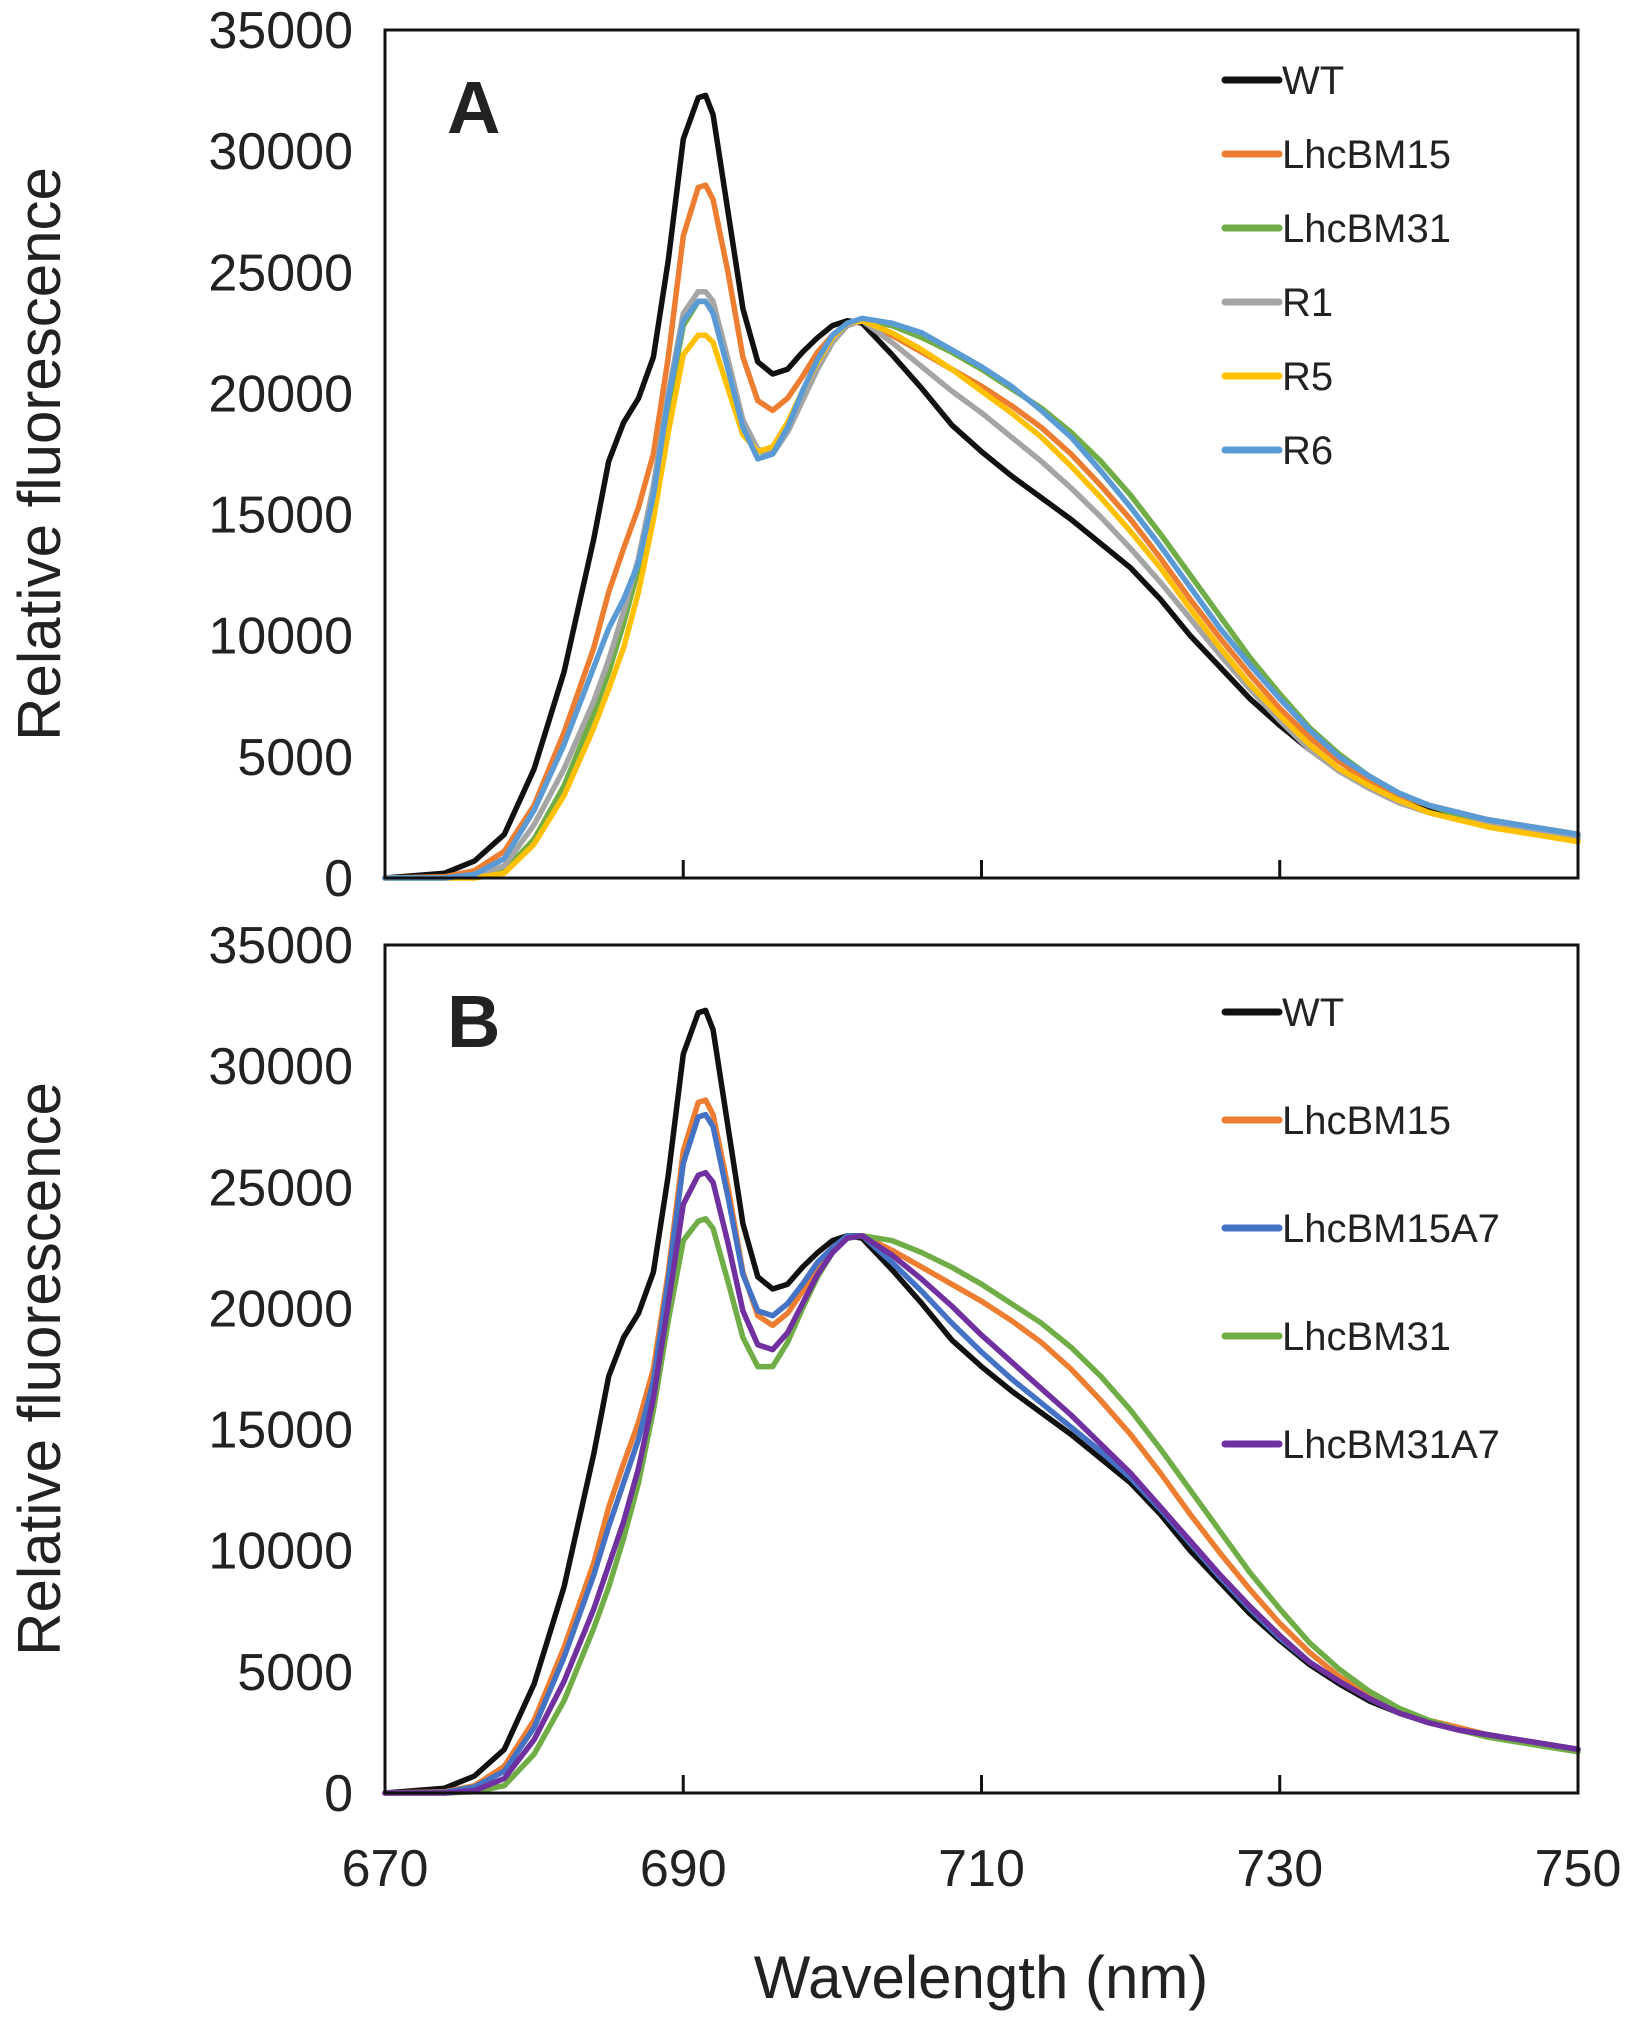 This screenshot has width=1635, height=2027. I want to click on legend-b: WT LhcBM15 LhcBM15A7 LhcBM31 LhcBM31A7, so click(1360, 1229).